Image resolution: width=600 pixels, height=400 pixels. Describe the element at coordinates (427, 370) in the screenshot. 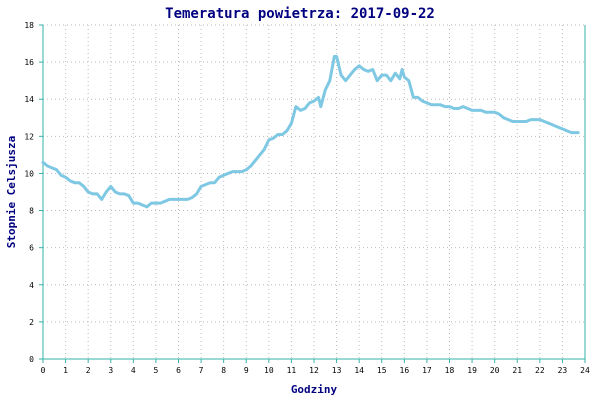

I see `x-tick-label: 17` at that location.